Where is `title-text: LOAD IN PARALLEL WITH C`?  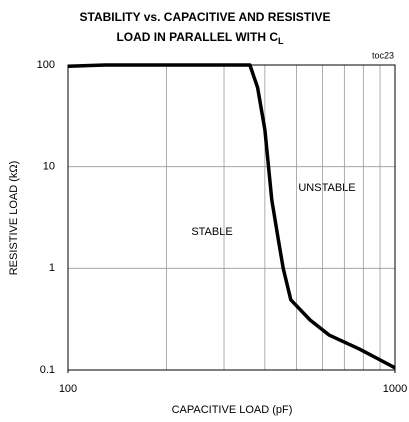 title-text: LOAD IN PARALLEL WITH C is located at coordinates (197, 37).